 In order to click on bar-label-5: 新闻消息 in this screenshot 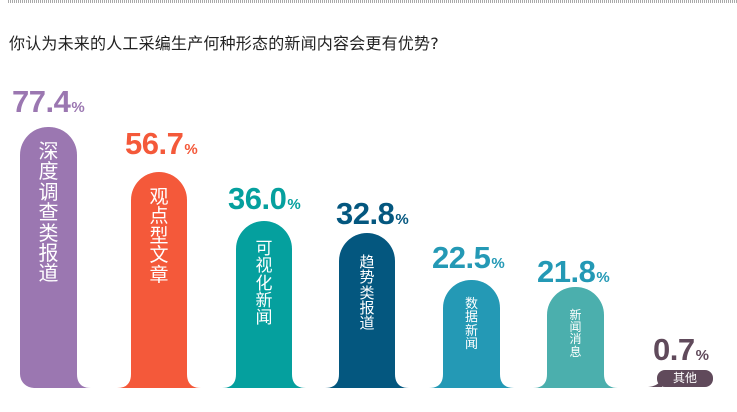, I will do `click(575, 333)`.